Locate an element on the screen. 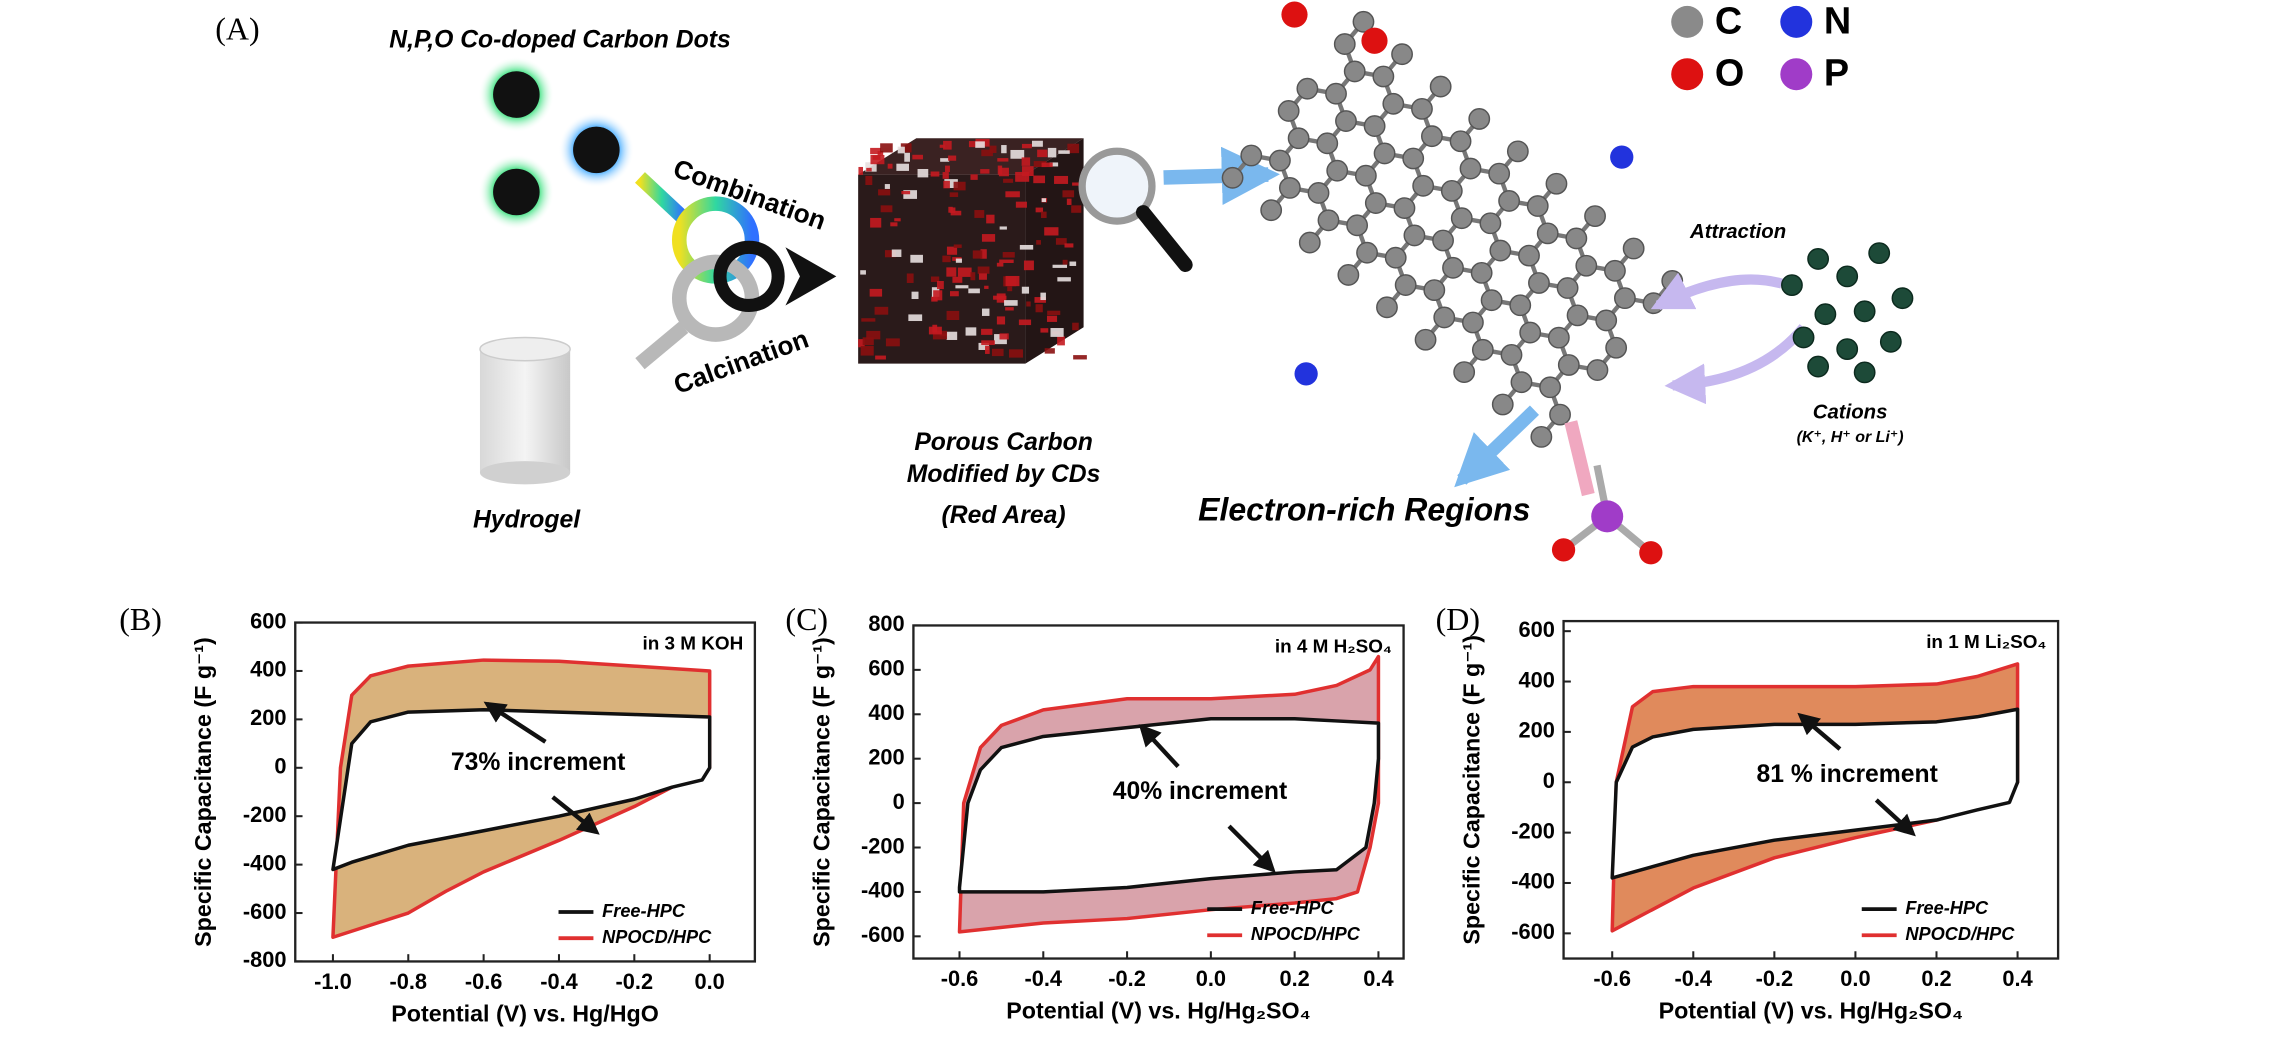  y-tick-label: -600 is located at coordinates (1533, 931).